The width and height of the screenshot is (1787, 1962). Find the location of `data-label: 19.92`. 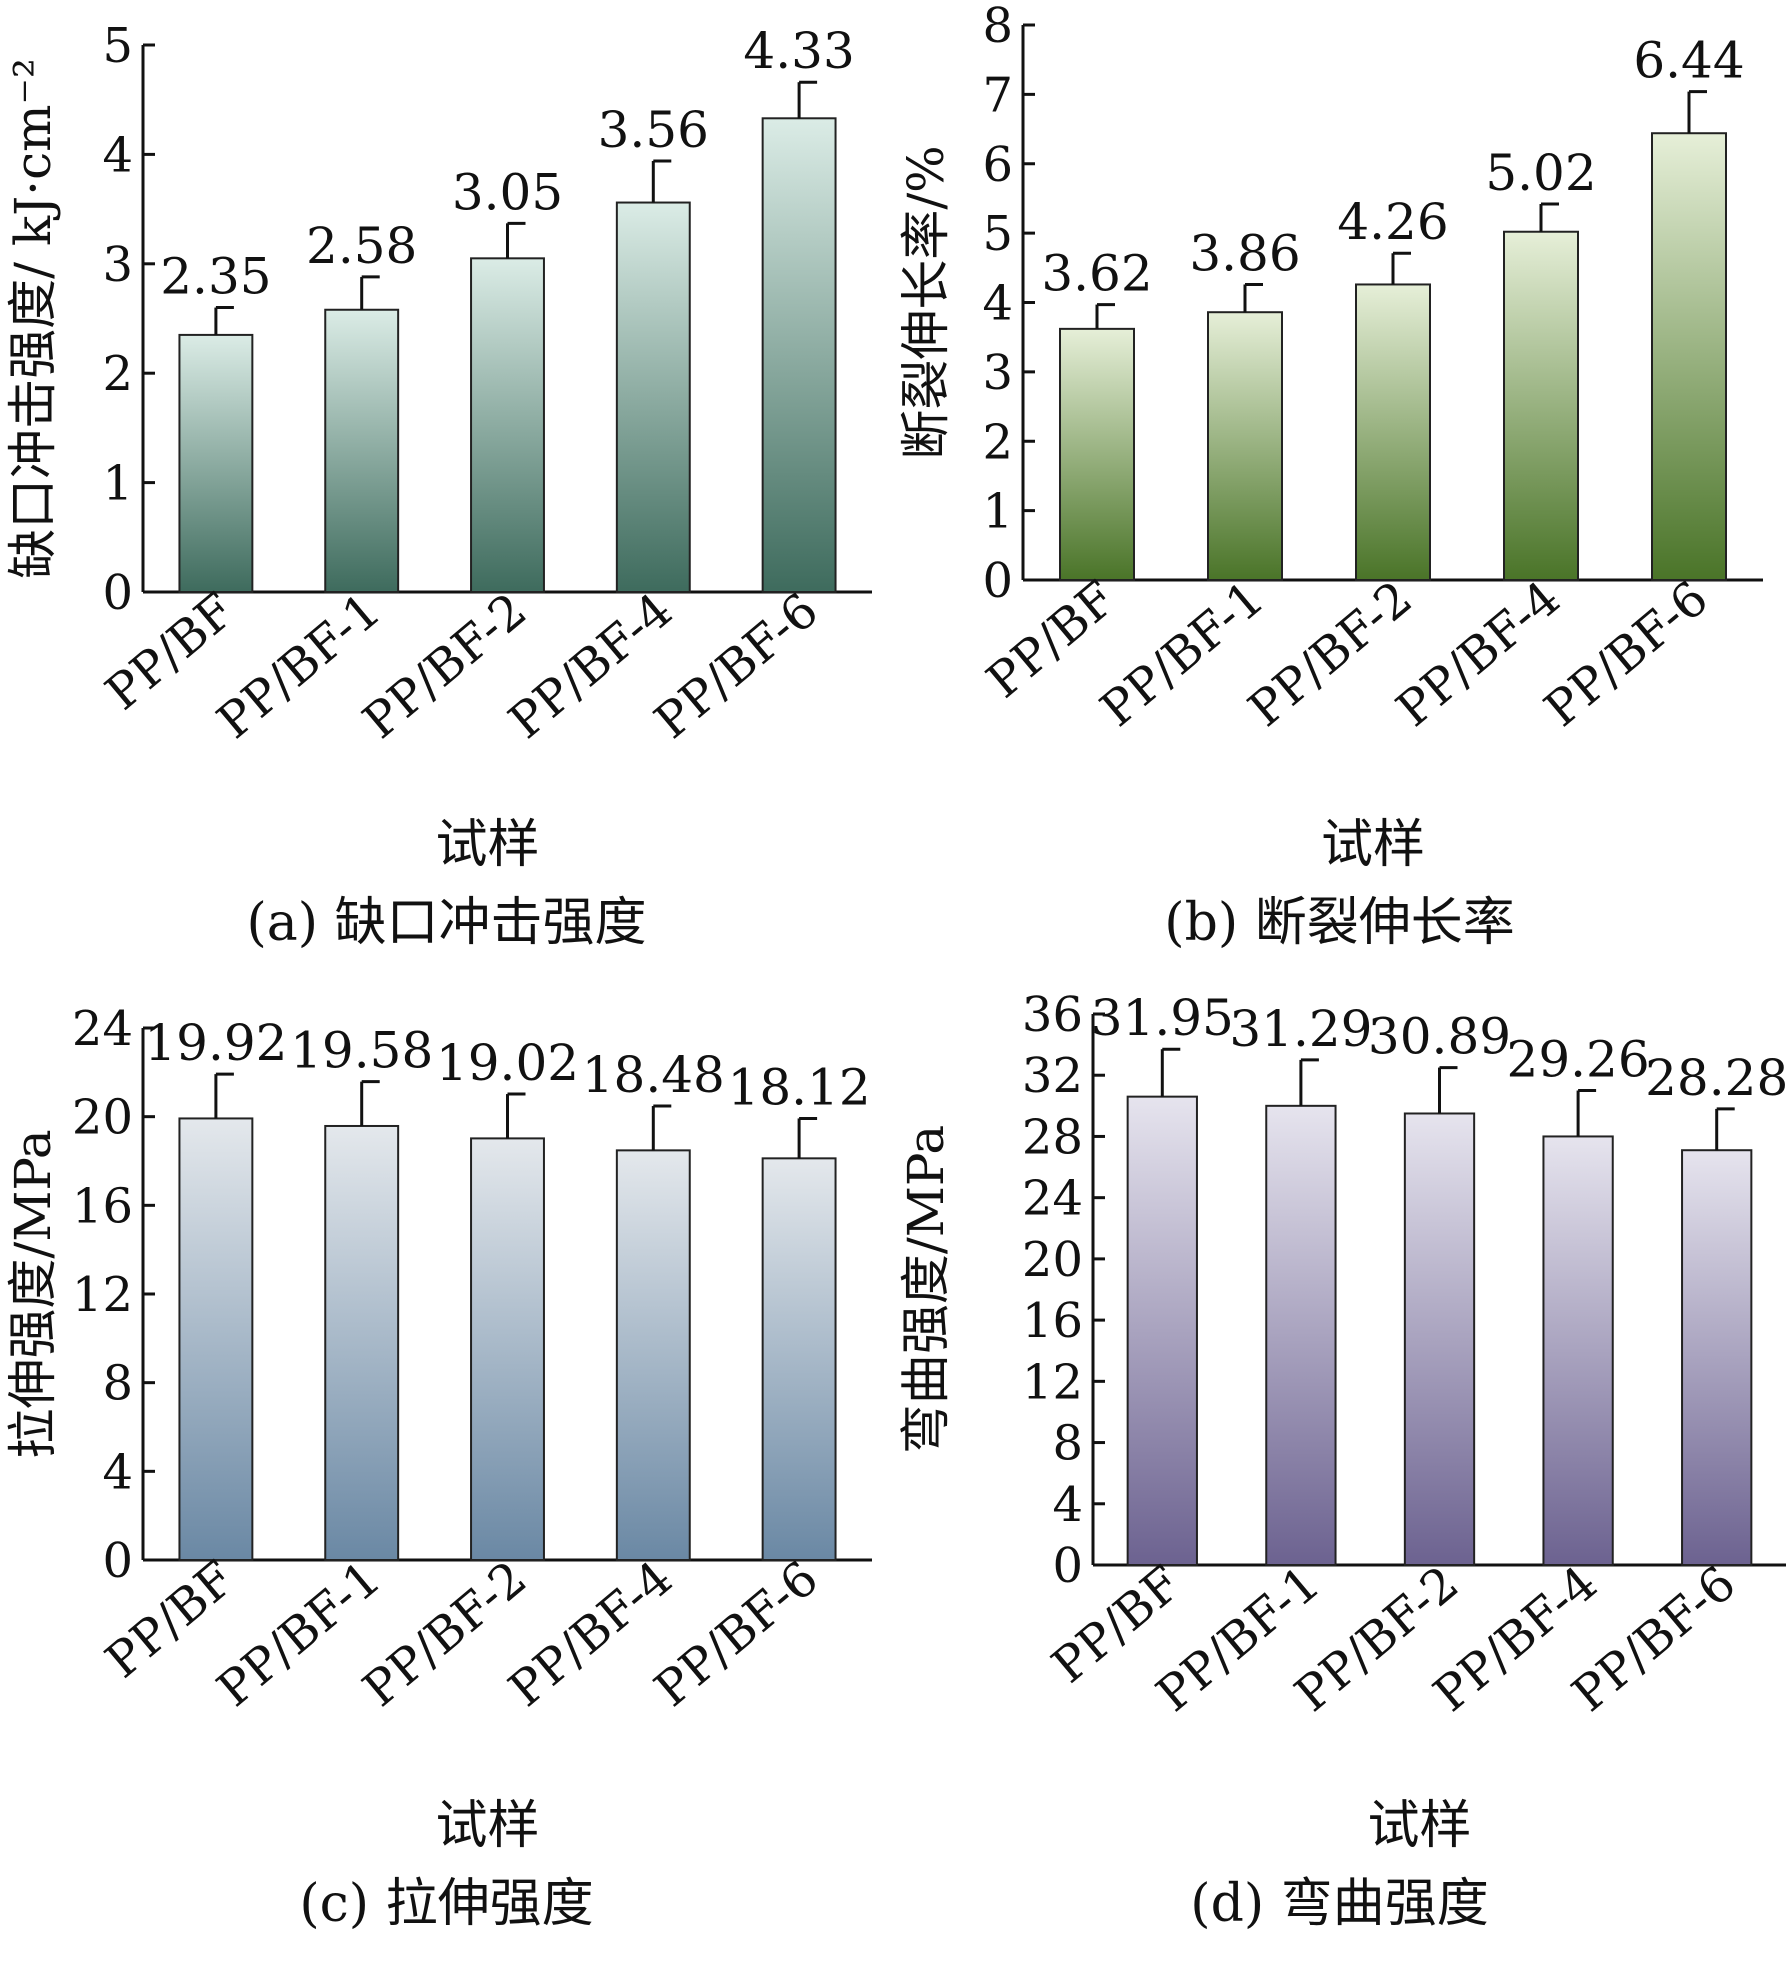

data-label: 19.92 is located at coordinates (215, 1043).